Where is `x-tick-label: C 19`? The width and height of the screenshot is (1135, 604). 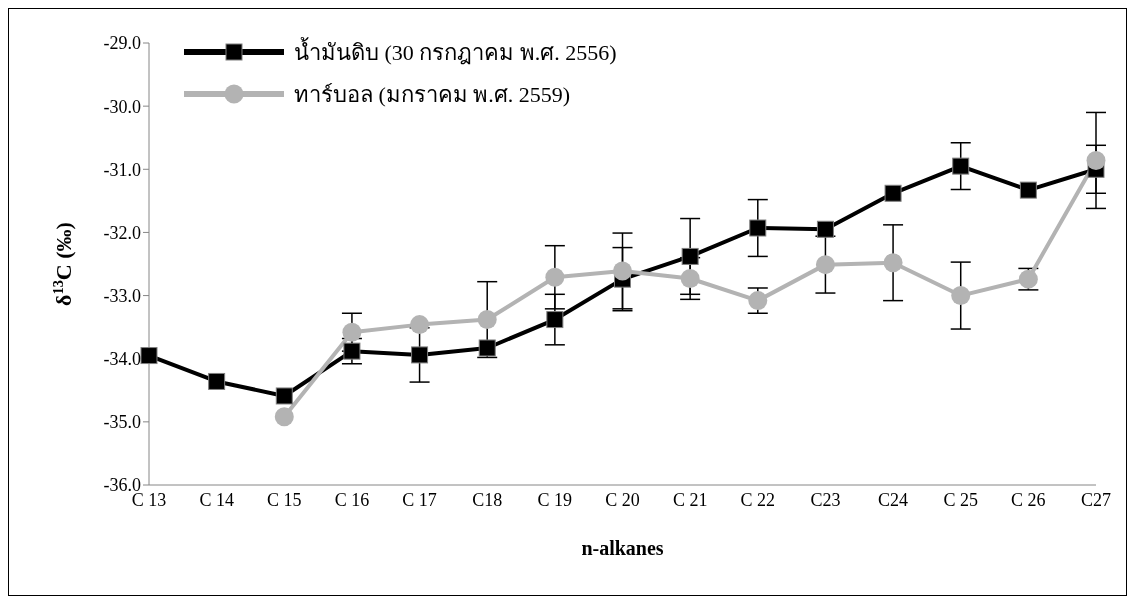 x-tick-label: C 19 is located at coordinates (555, 499).